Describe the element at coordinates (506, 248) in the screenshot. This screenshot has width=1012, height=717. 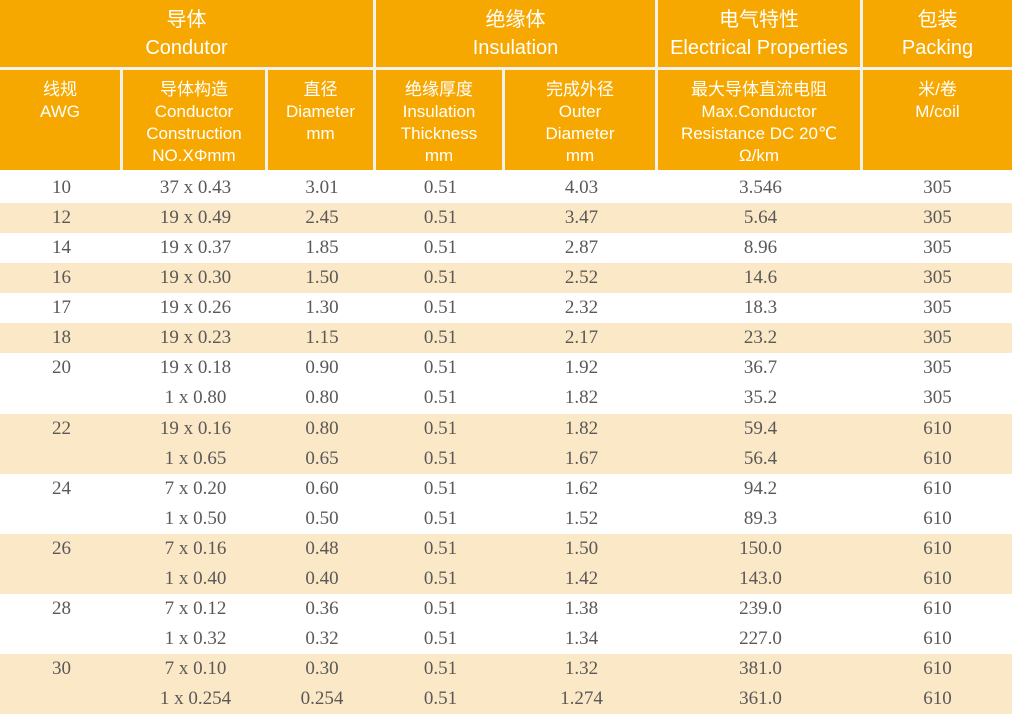
I see `table-row: 14 19 x 0.37 1.85 0.51 2.87 8.96 305` at that location.